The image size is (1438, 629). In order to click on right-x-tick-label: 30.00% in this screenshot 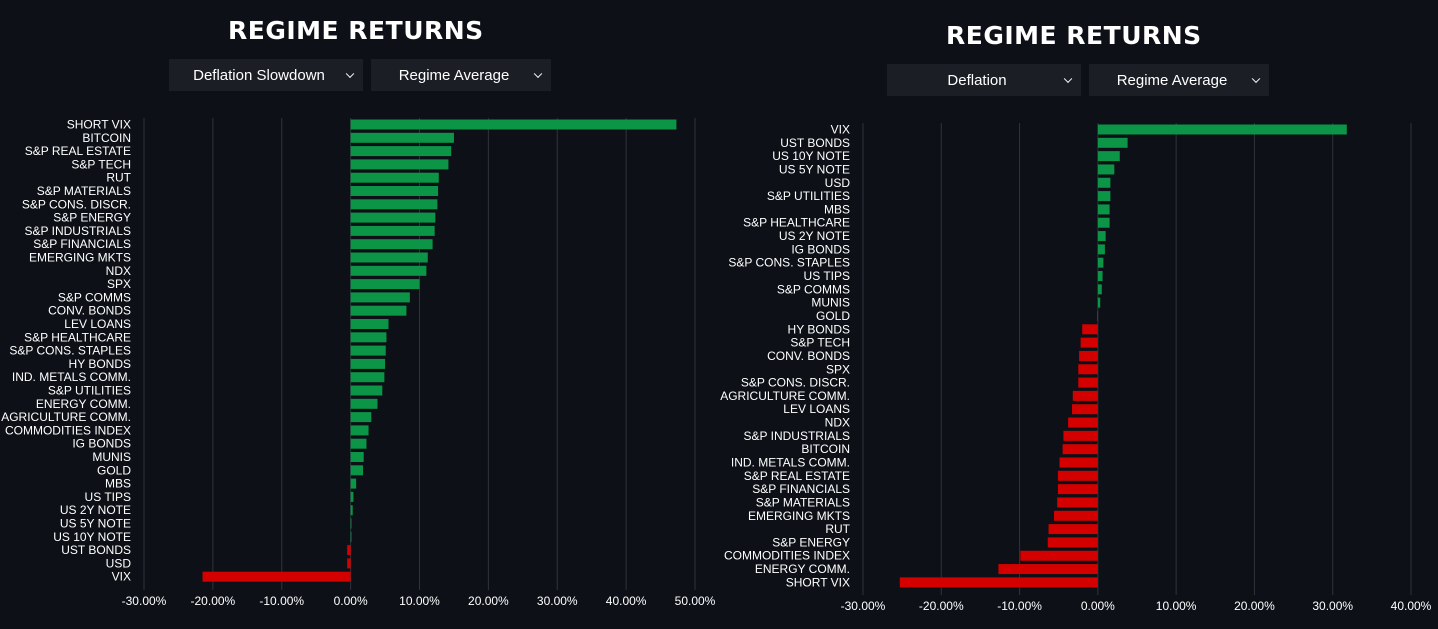, I will do `click(1332, 606)`.